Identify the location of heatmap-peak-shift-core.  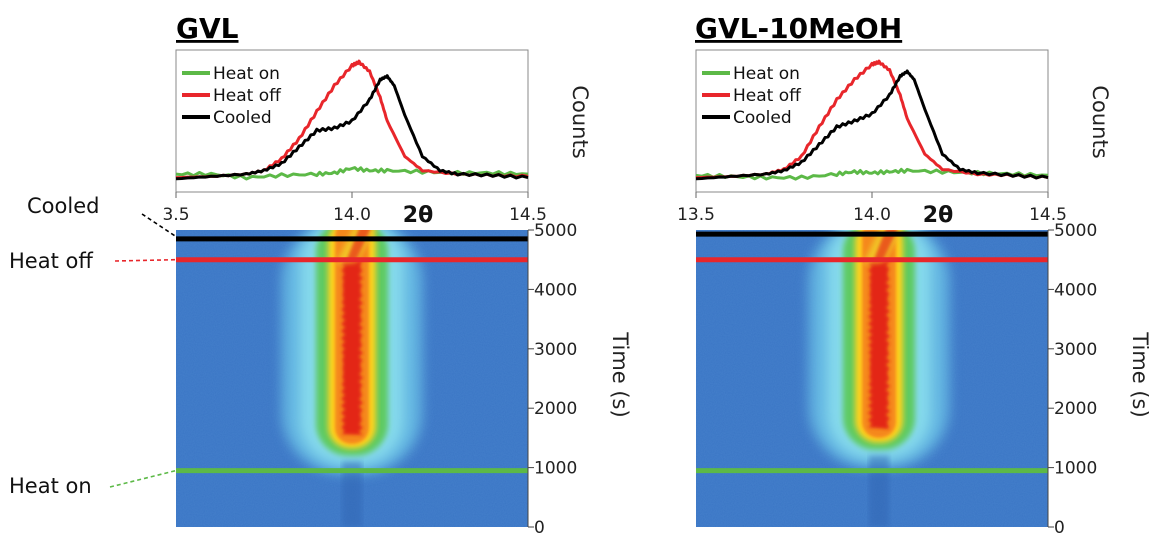
(885, 246).